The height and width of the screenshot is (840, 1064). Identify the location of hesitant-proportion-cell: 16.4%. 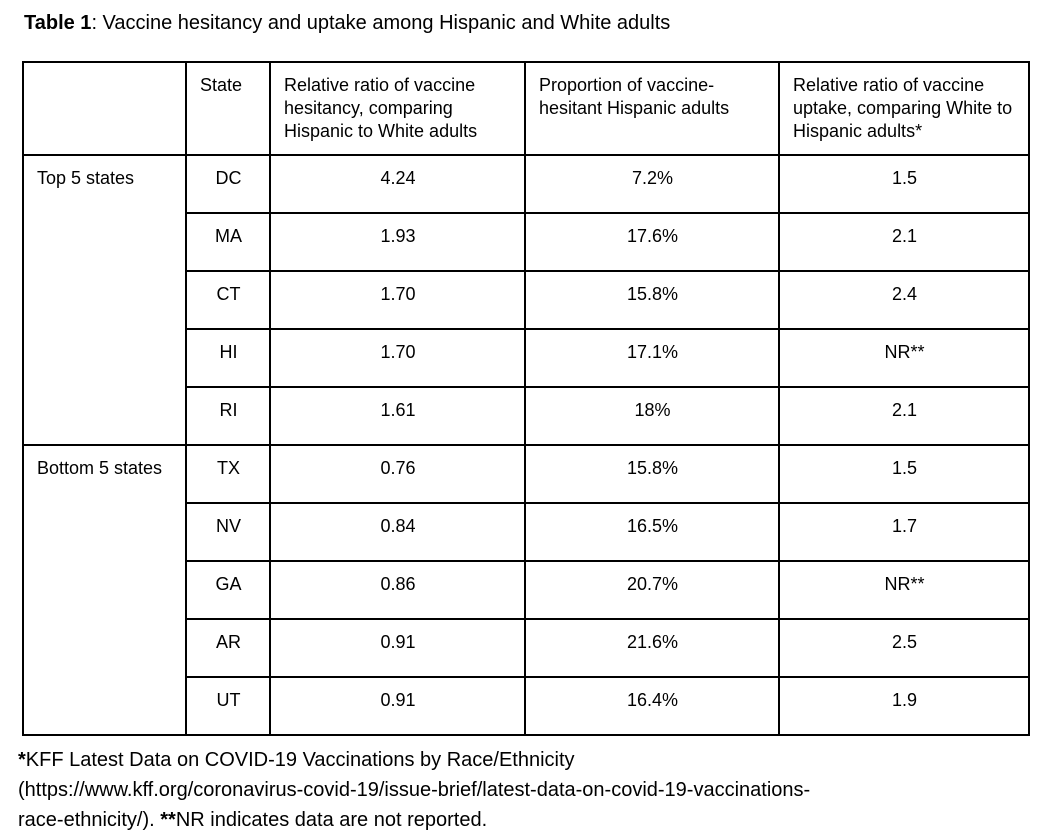
(652, 706).